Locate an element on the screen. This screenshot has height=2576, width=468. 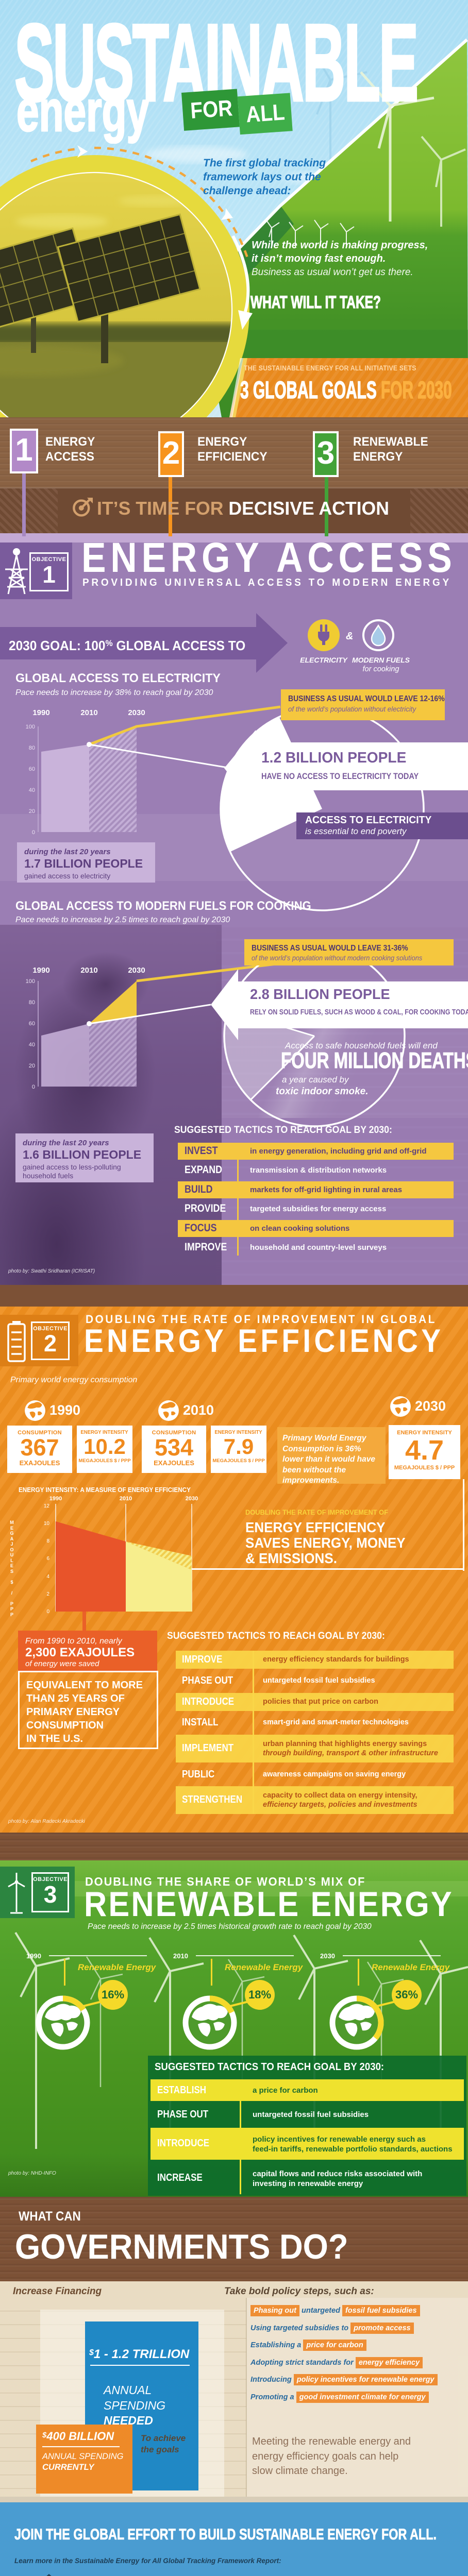
svg-text: 10 is located at coordinates (47, 1524).